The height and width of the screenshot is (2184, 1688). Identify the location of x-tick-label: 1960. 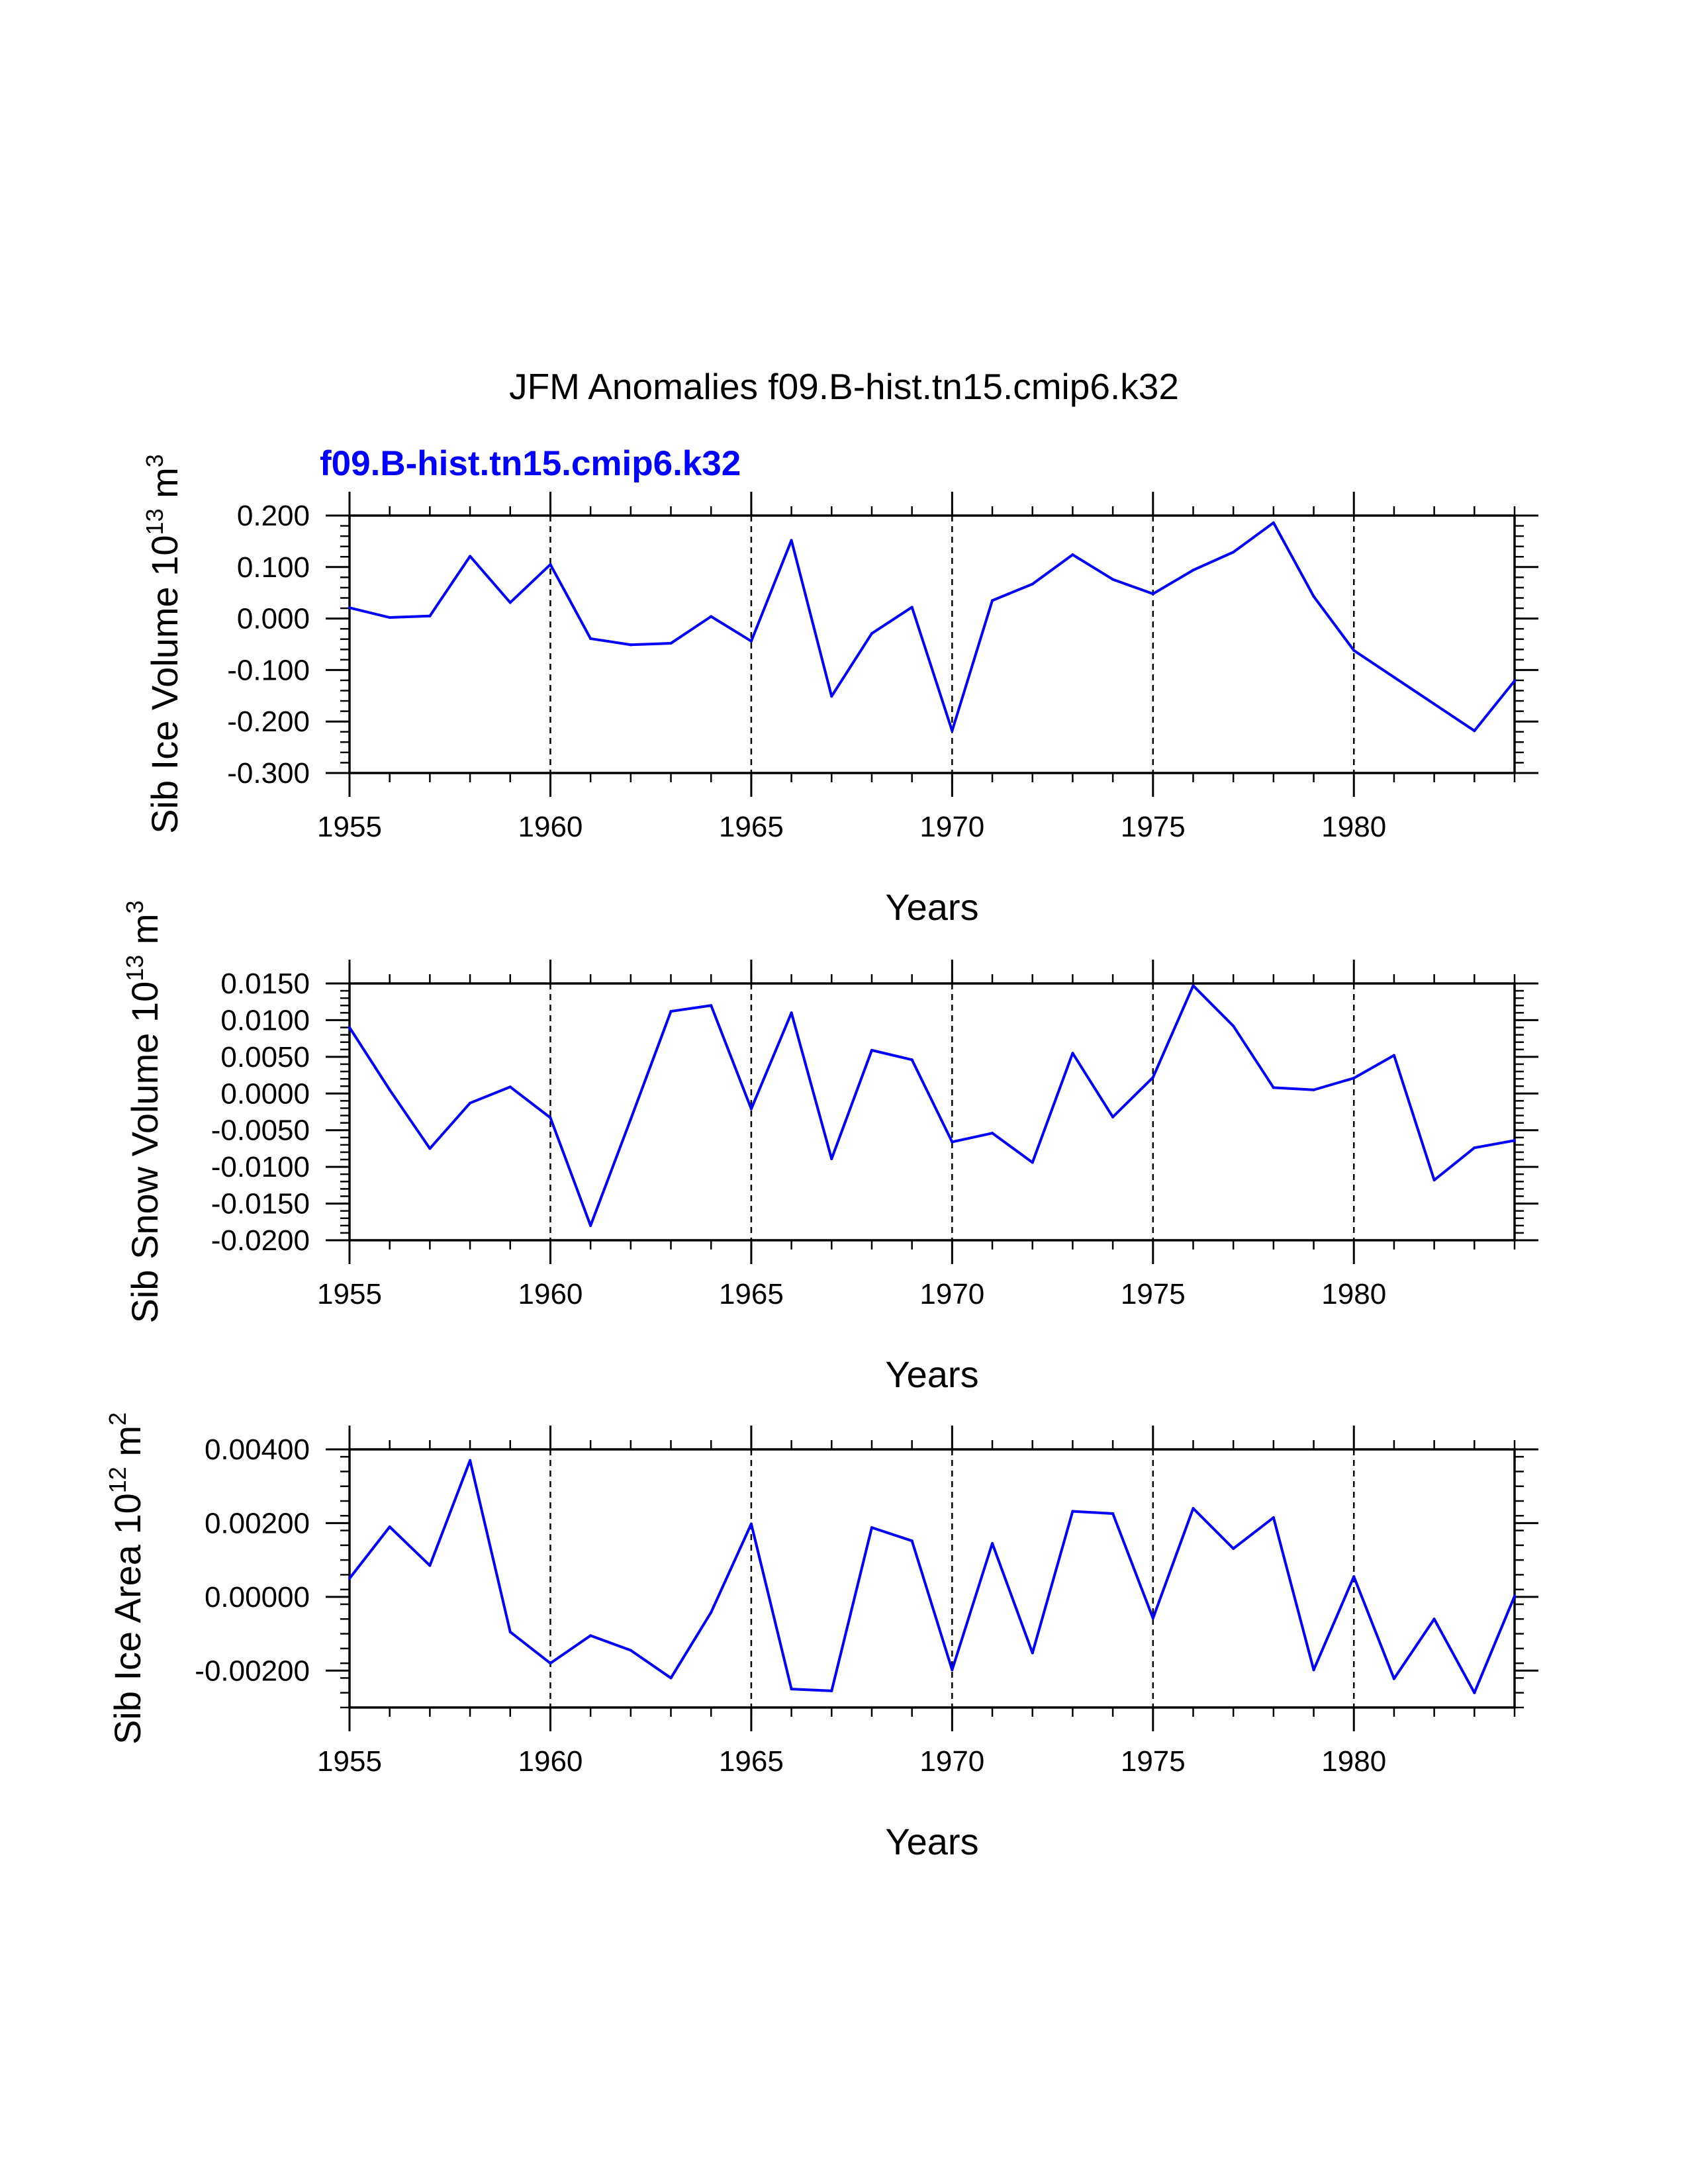
(550, 827).